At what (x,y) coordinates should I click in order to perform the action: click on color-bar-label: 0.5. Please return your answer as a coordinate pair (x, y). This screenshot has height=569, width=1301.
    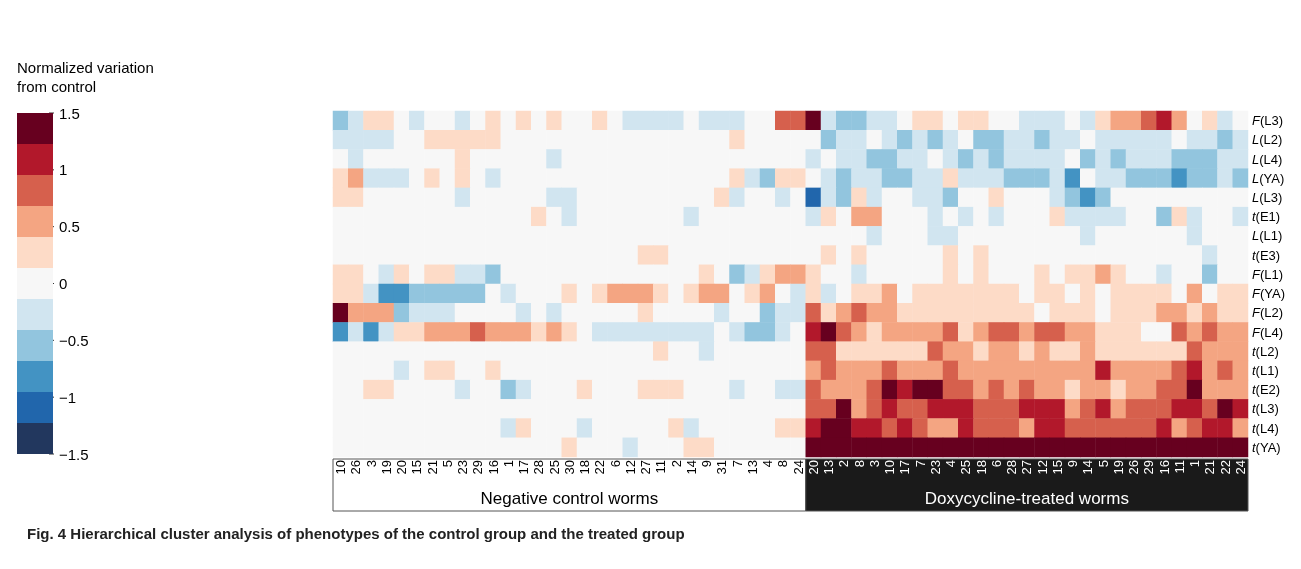
    Looking at the image, I should click on (69, 227).